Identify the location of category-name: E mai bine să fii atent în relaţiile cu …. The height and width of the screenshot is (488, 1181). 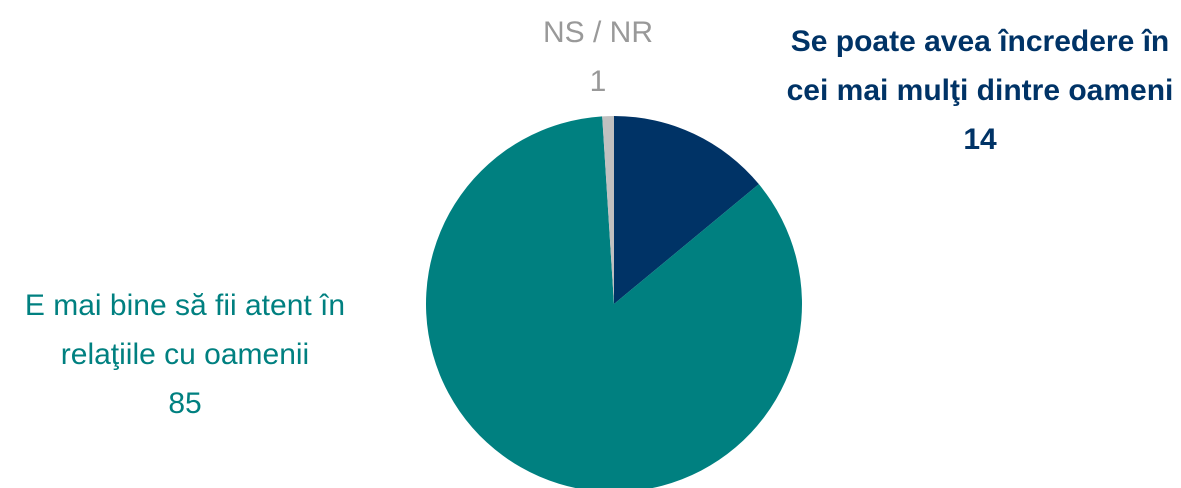
(185, 330).